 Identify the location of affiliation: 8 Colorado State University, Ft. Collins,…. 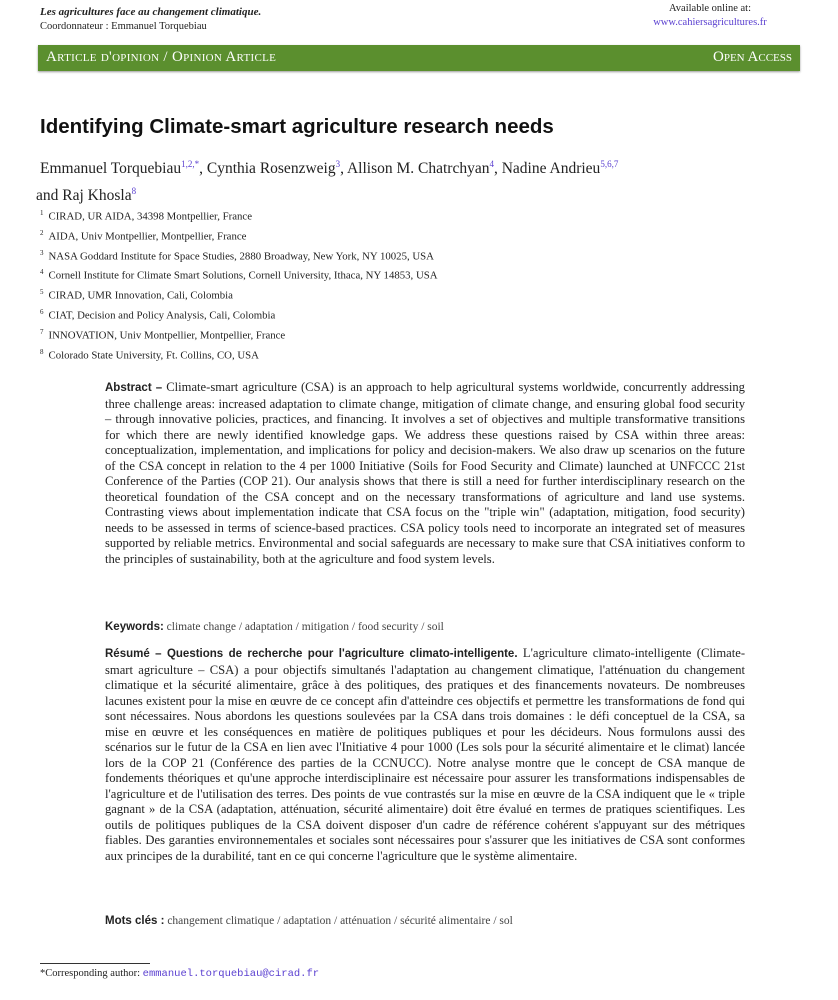
(239, 354).